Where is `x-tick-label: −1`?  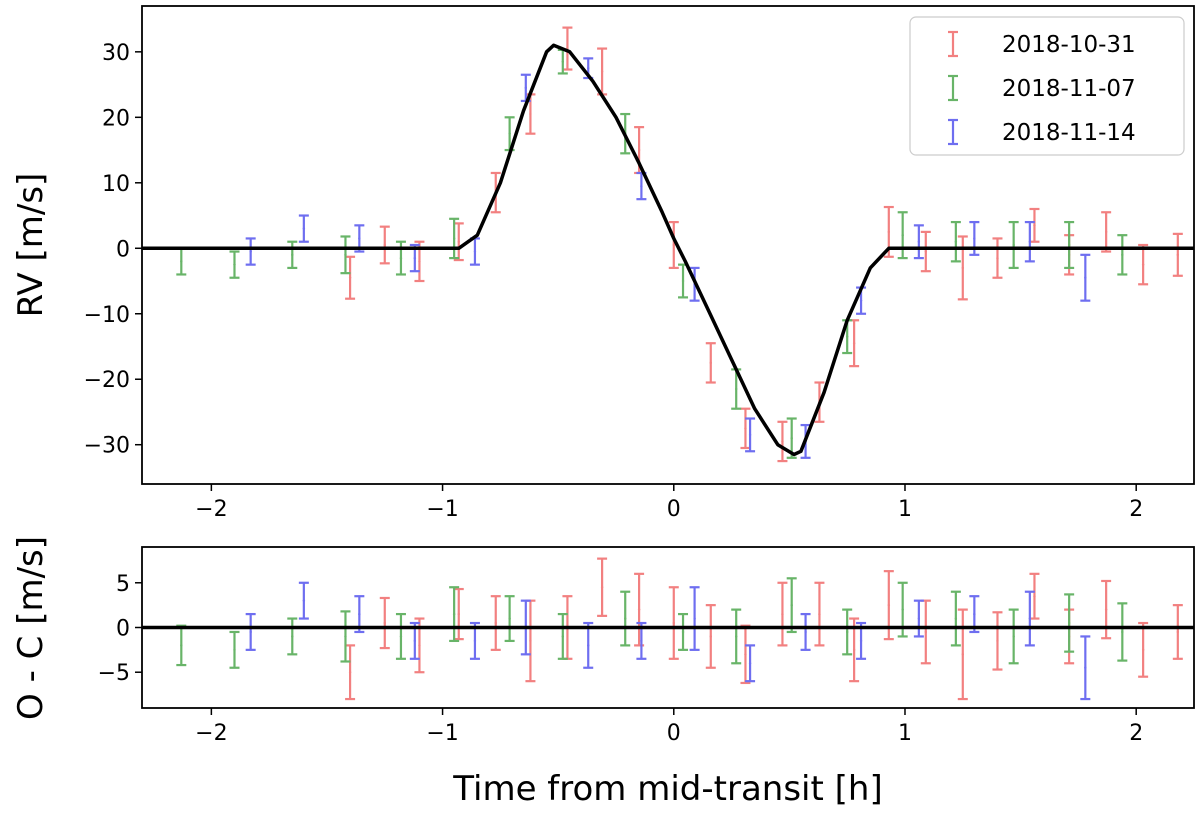 x-tick-label: −1 is located at coordinates (442, 733).